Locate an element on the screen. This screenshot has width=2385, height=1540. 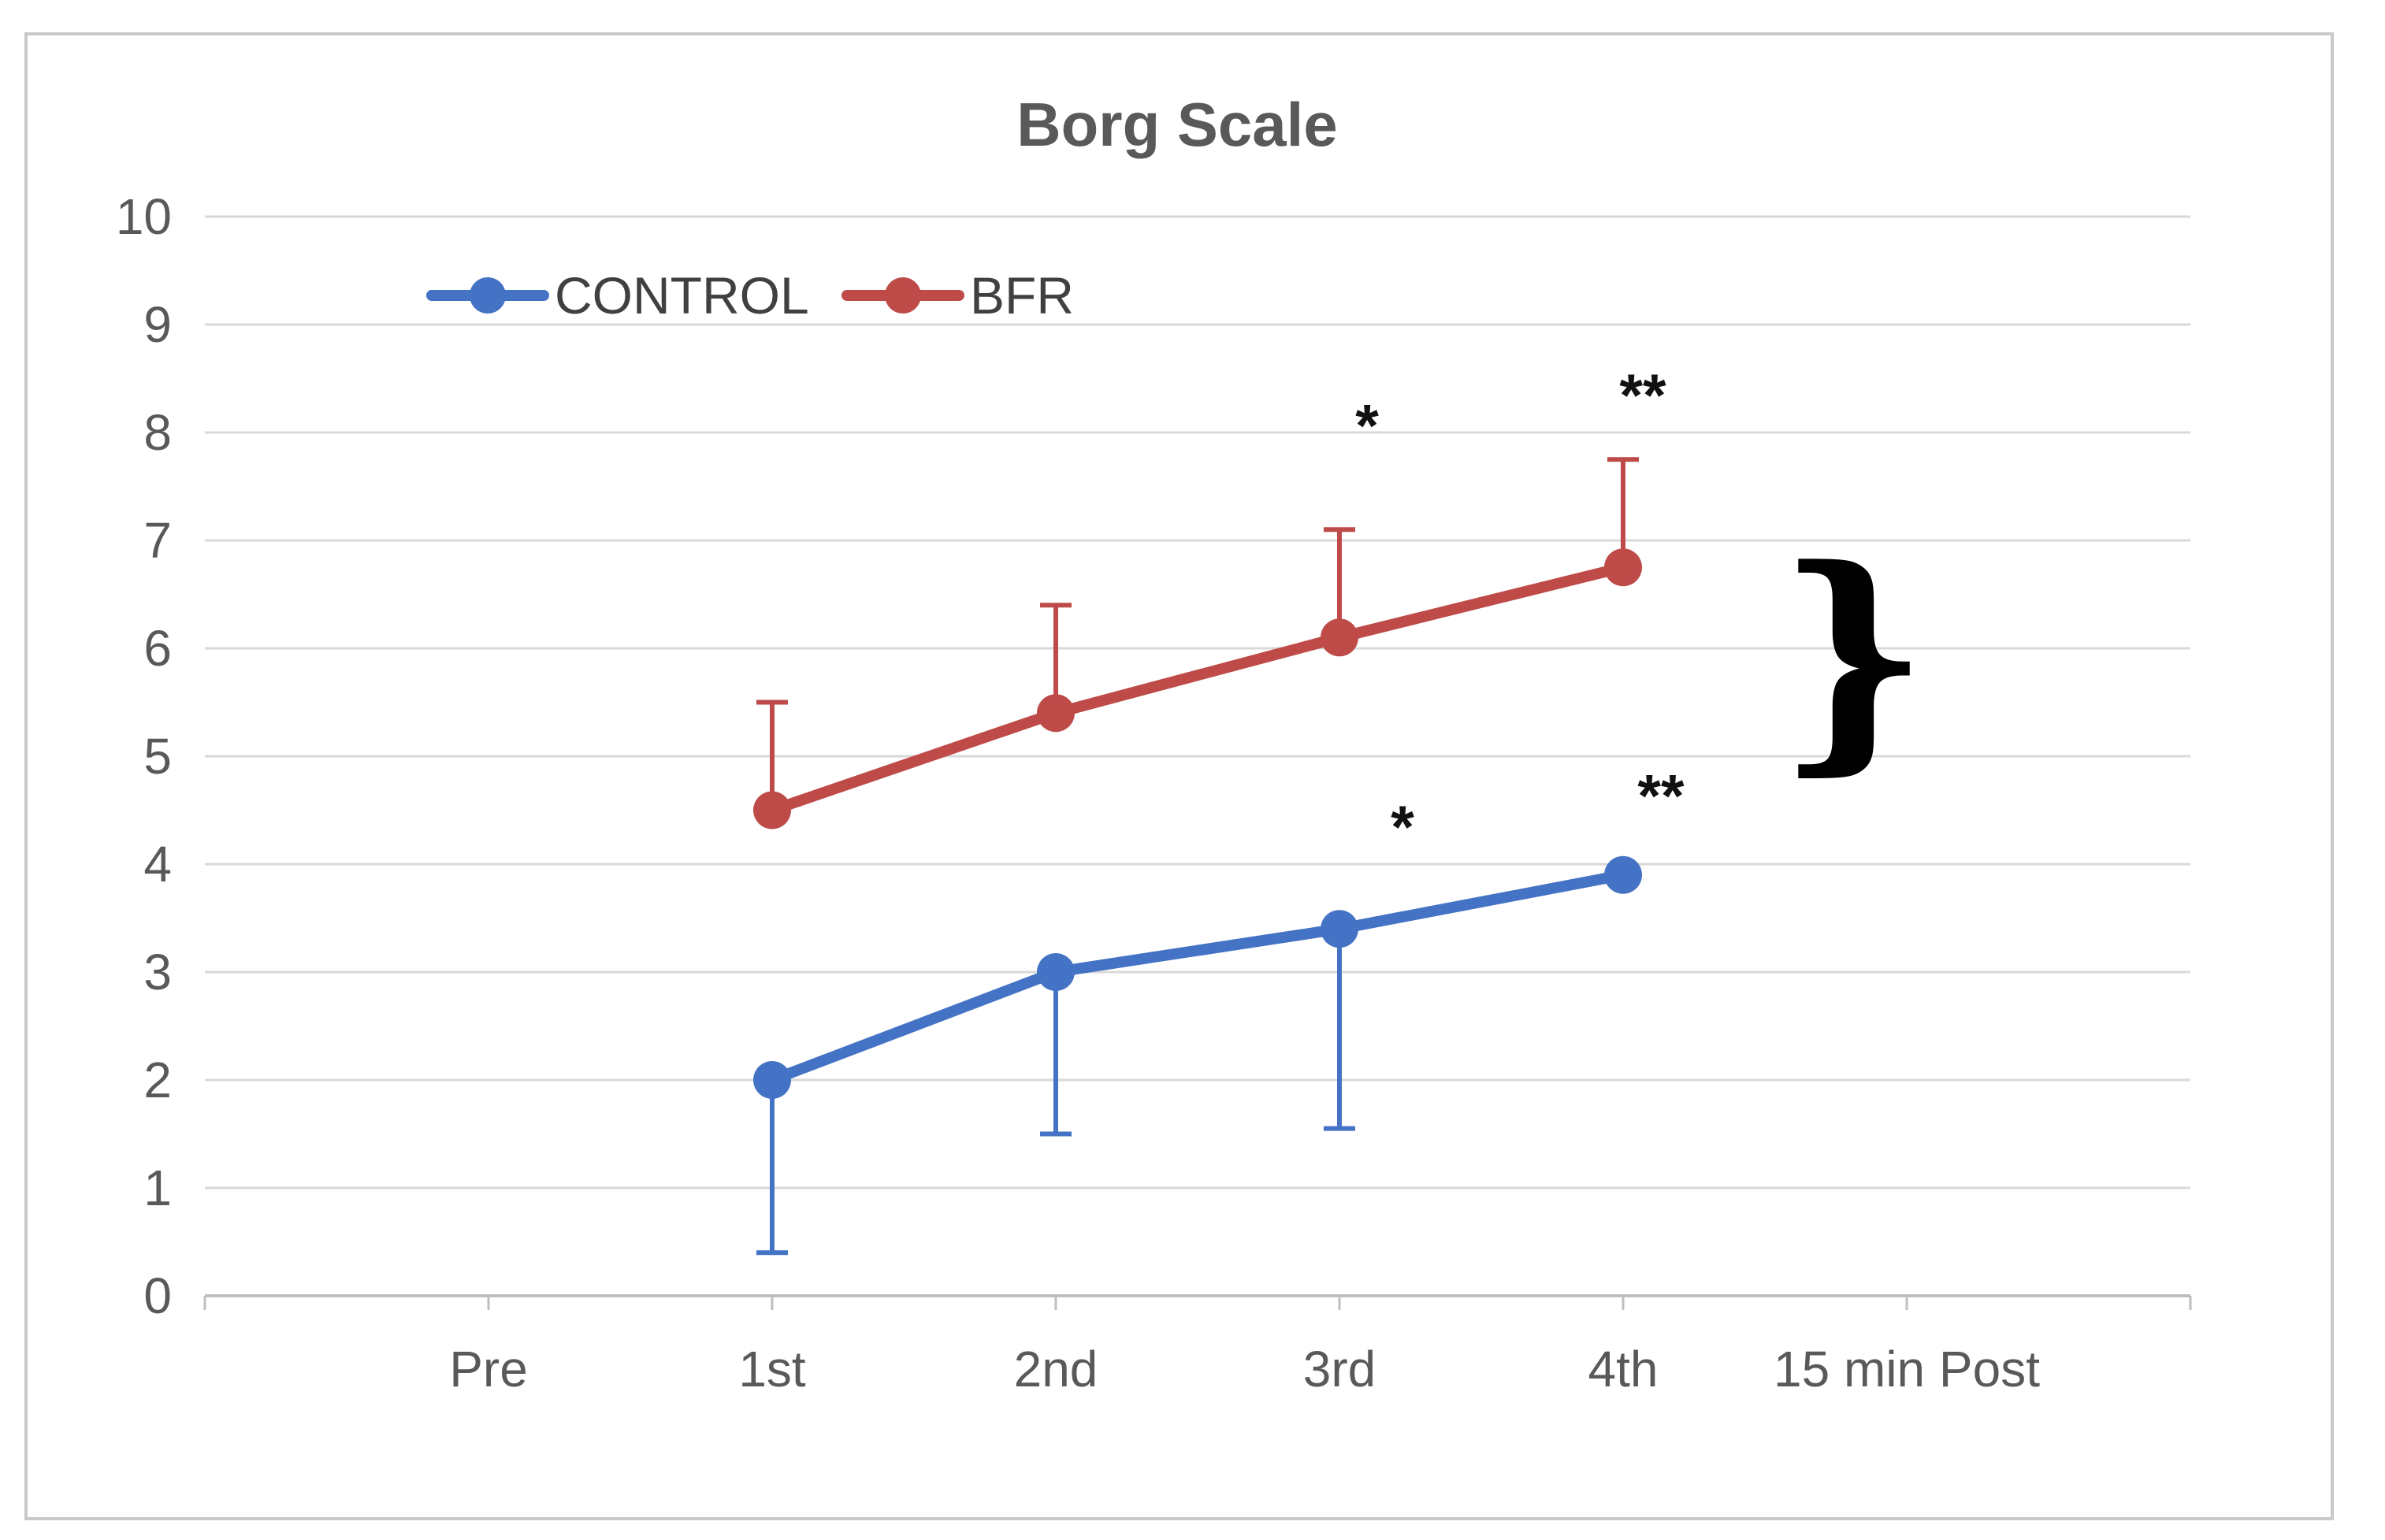
x-tick-label: 1st is located at coordinates (772, 1369).